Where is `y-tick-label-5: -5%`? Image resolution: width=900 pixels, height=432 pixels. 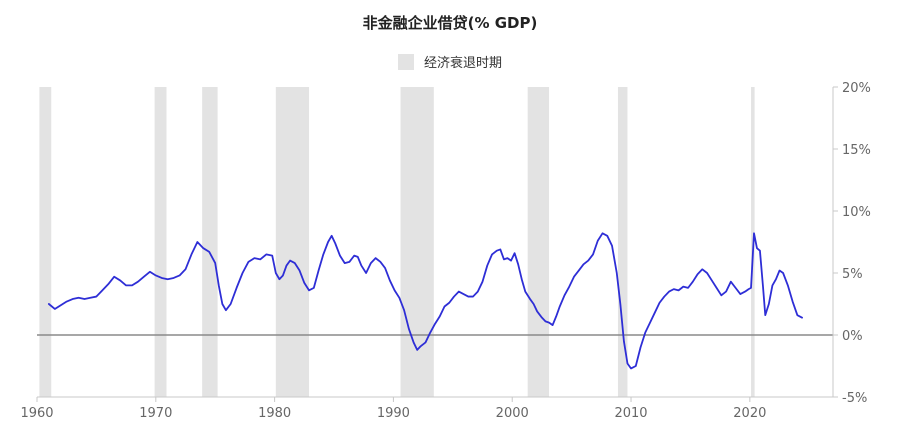
y-tick-label-5: -5% is located at coordinates (854, 398).